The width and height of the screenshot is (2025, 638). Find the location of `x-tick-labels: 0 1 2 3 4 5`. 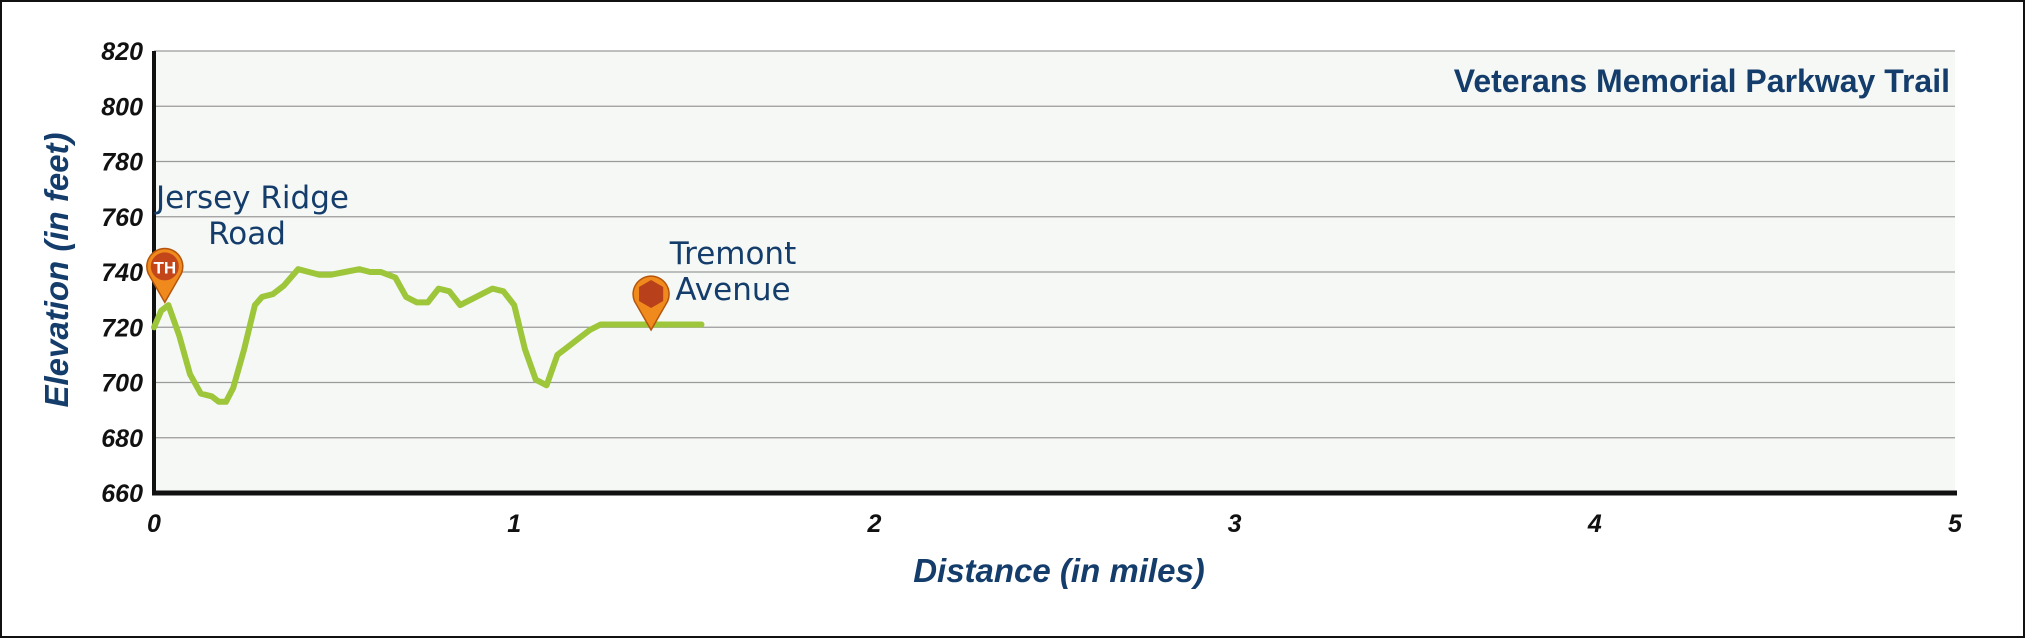

x-tick-labels: 0 1 2 3 4 5 is located at coordinates (1055, 524).